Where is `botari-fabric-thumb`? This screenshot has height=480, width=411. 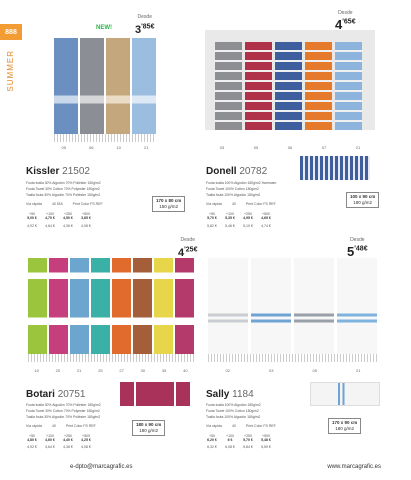
botari-fabric-thumb is located at coordinates (155, 394).